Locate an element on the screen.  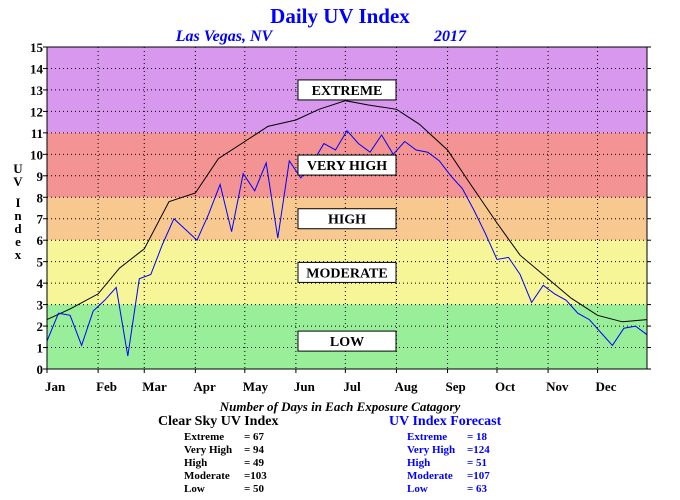
clear-sky-heading: Clear Sky UV Index is located at coordinates (218, 421).